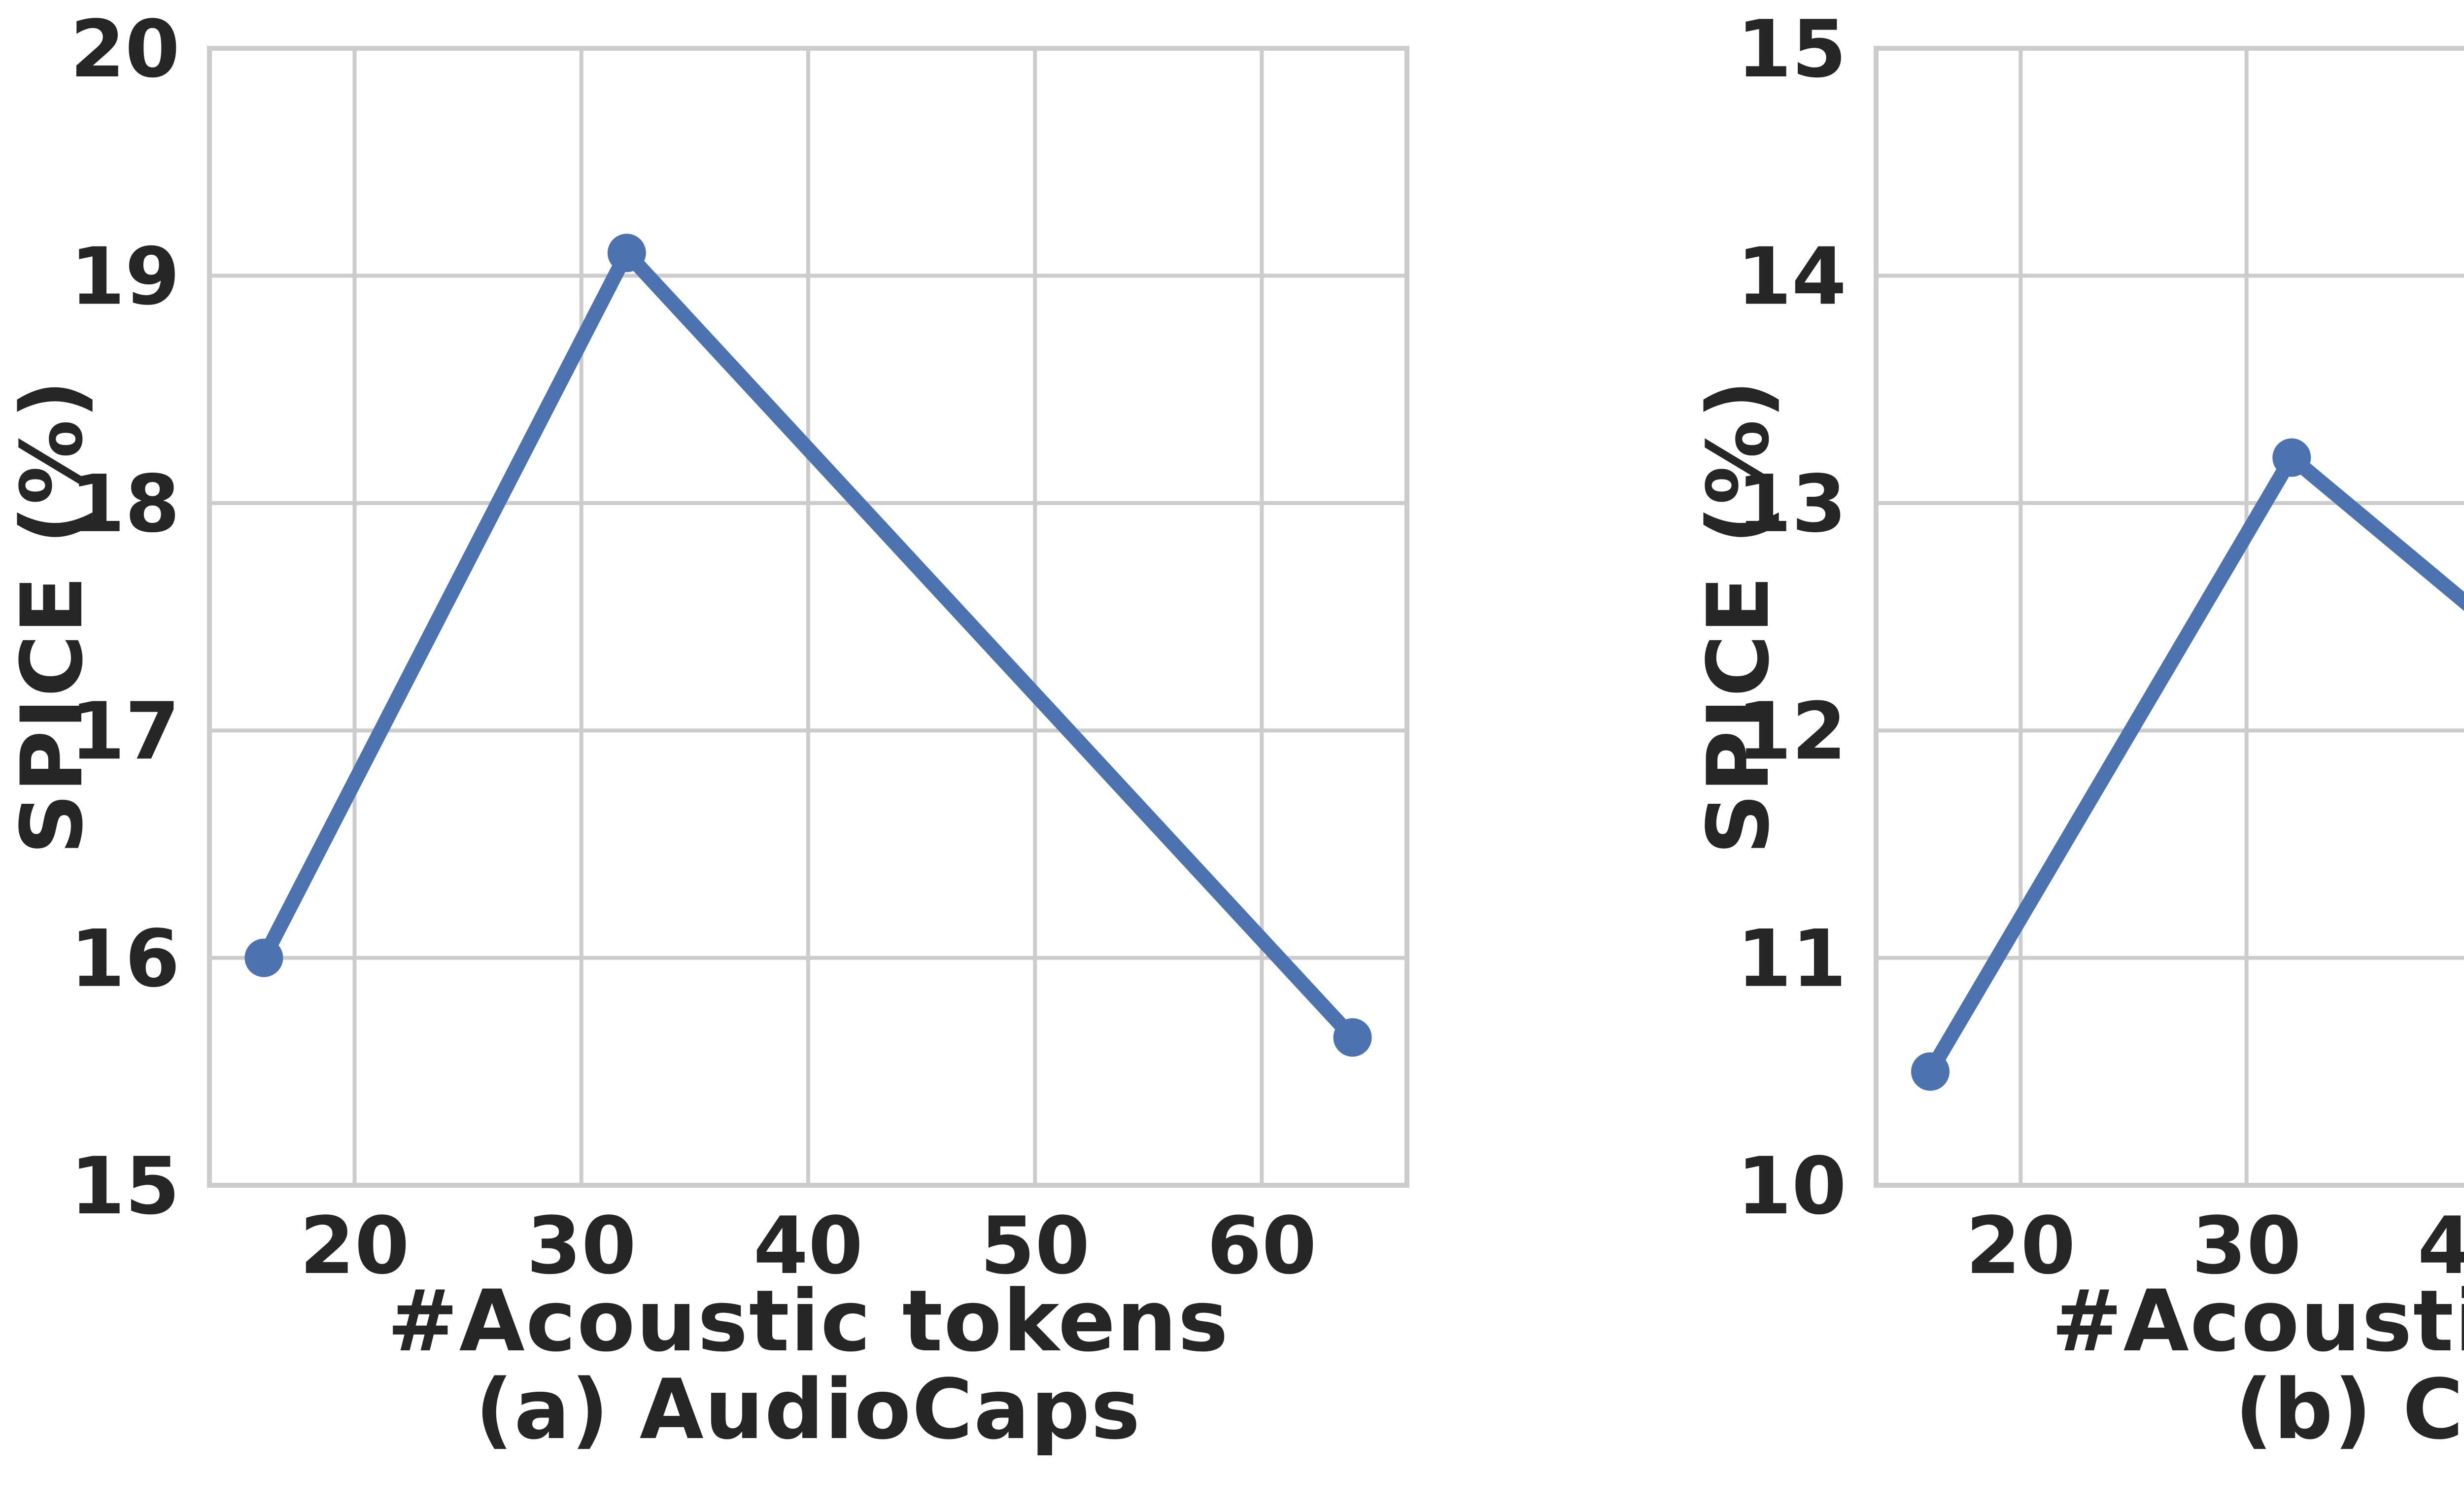 Image resolution: width=2464 pixels, height=1511 pixels. I want to click on y-tick-label: 19, so click(125, 276).